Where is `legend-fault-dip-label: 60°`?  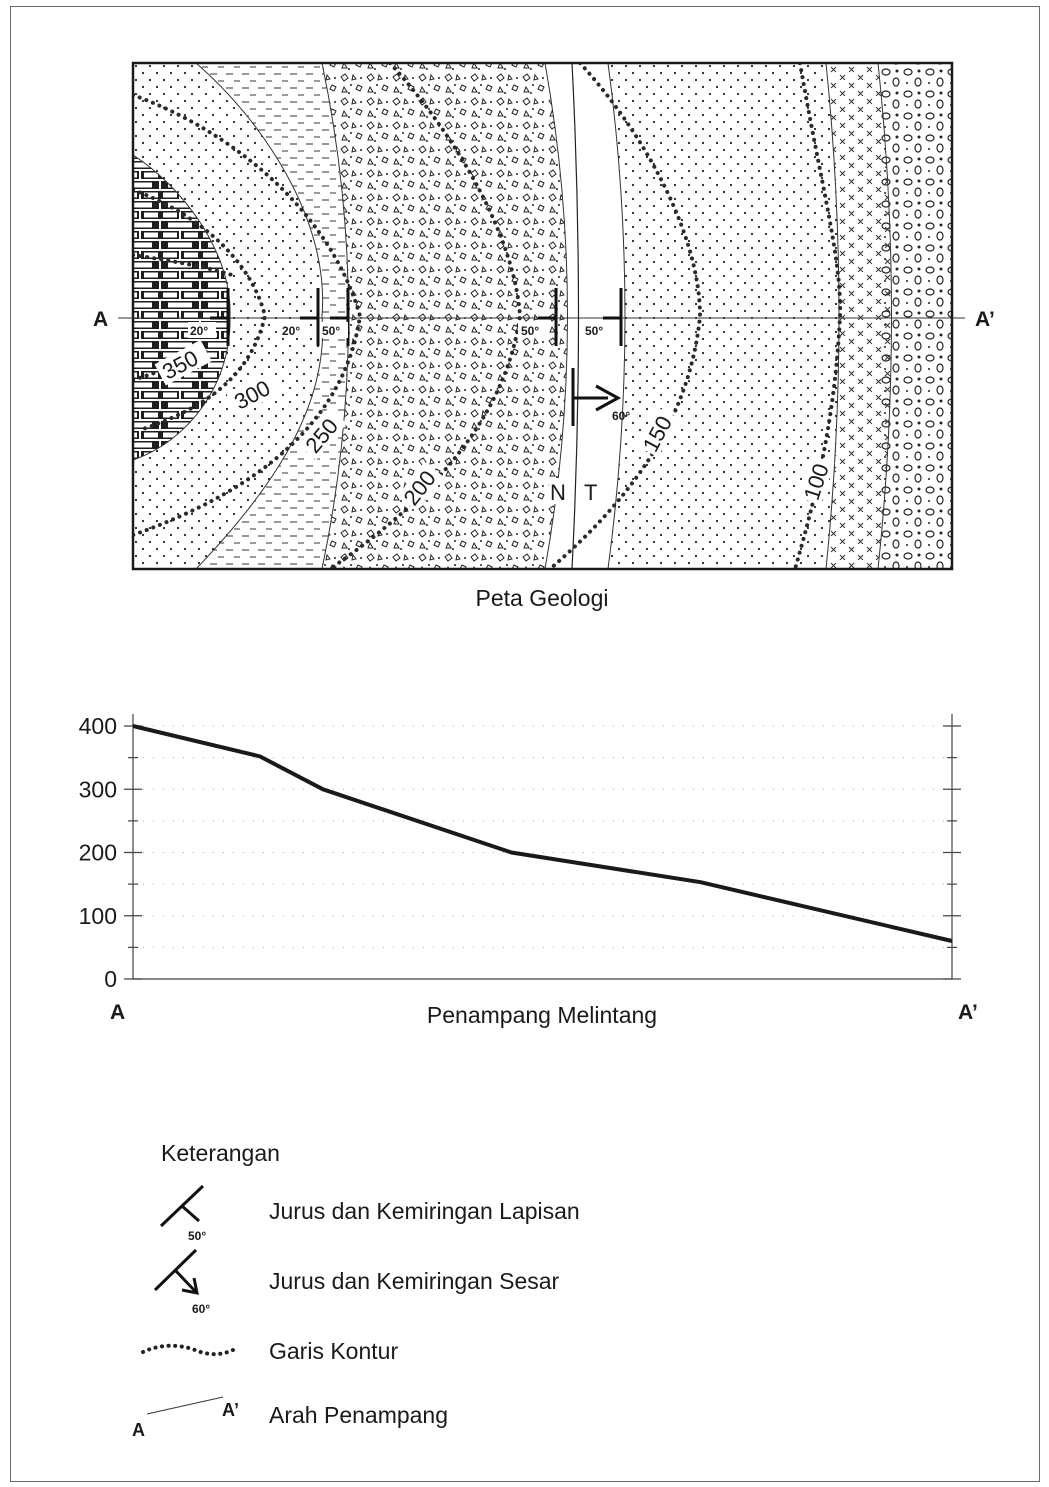 legend-fault-dip-label: 60° is located at coordinates (201, 1309).